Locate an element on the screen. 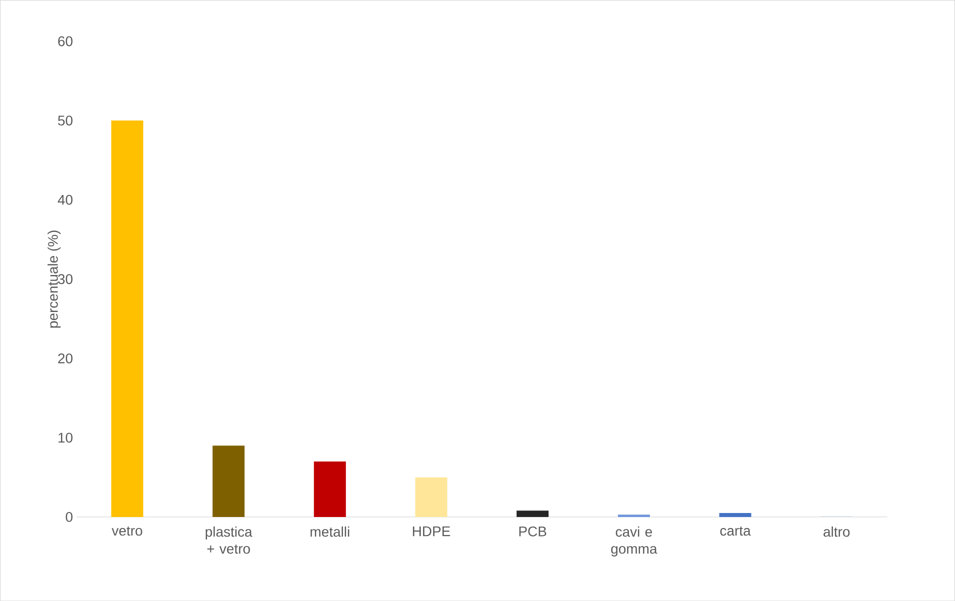 This screenshot has width=955, height=601. x-tick-label: plastica + vetro is located at coordinates (229, 540).